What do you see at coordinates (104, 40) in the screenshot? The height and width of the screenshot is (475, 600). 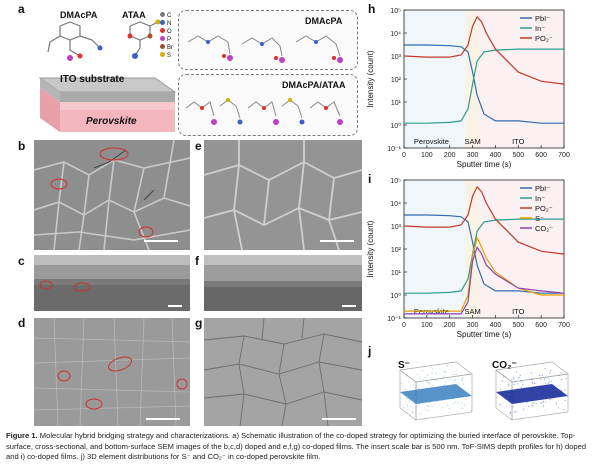 I see `molecule-structures` at bounding box center [104, 40].